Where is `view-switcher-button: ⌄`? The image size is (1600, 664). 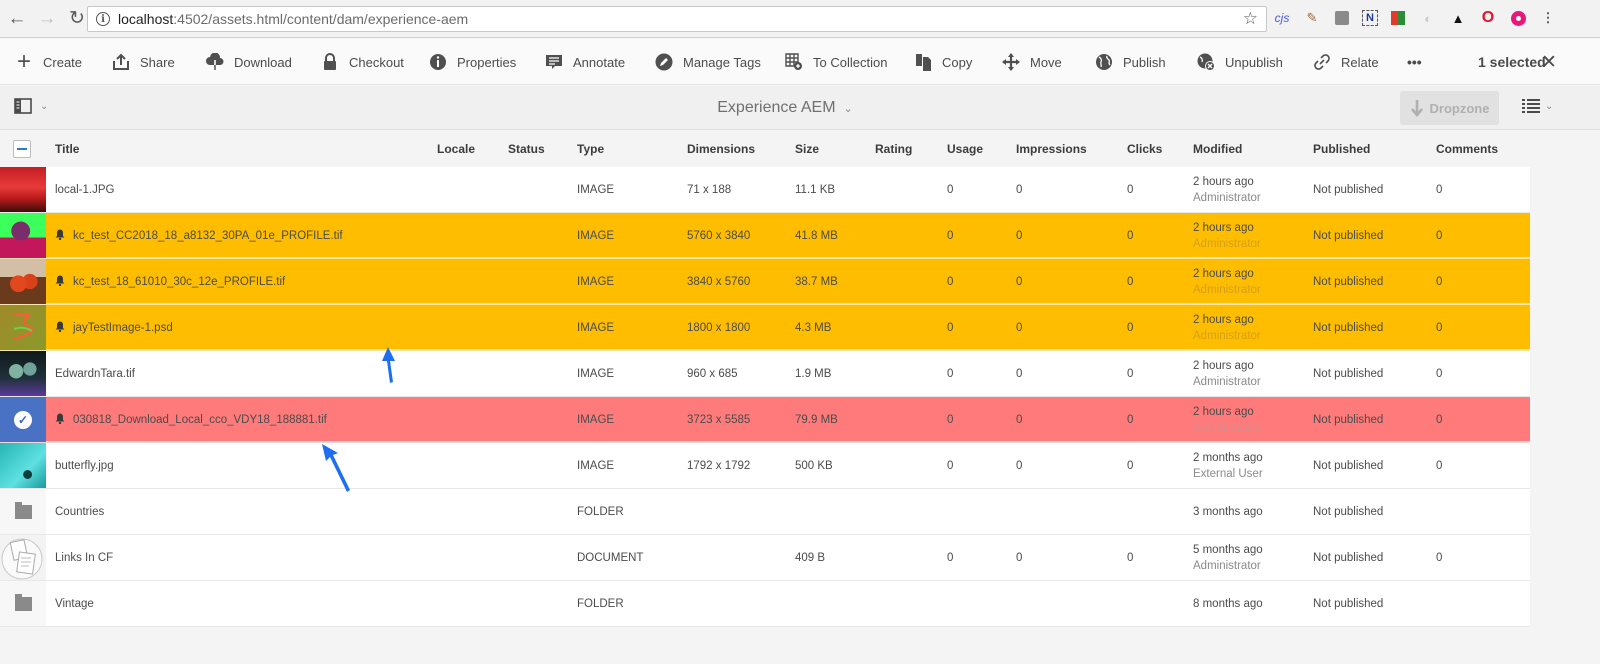
view-switcher-button: ⌄ is located at coordinates (1537, 106).